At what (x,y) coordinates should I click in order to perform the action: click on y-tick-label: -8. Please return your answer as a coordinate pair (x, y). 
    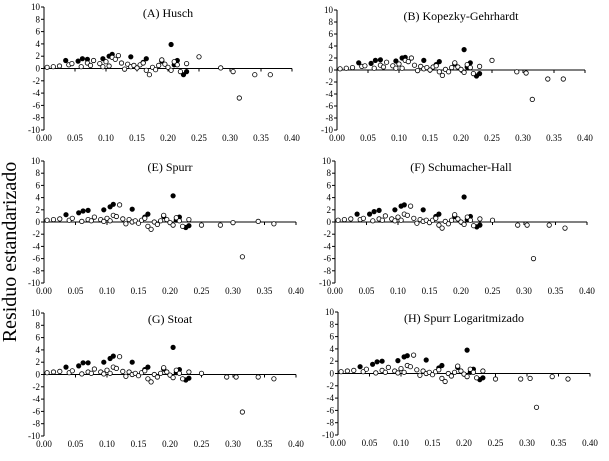
    Looking at the image, I should click on (330, 118).